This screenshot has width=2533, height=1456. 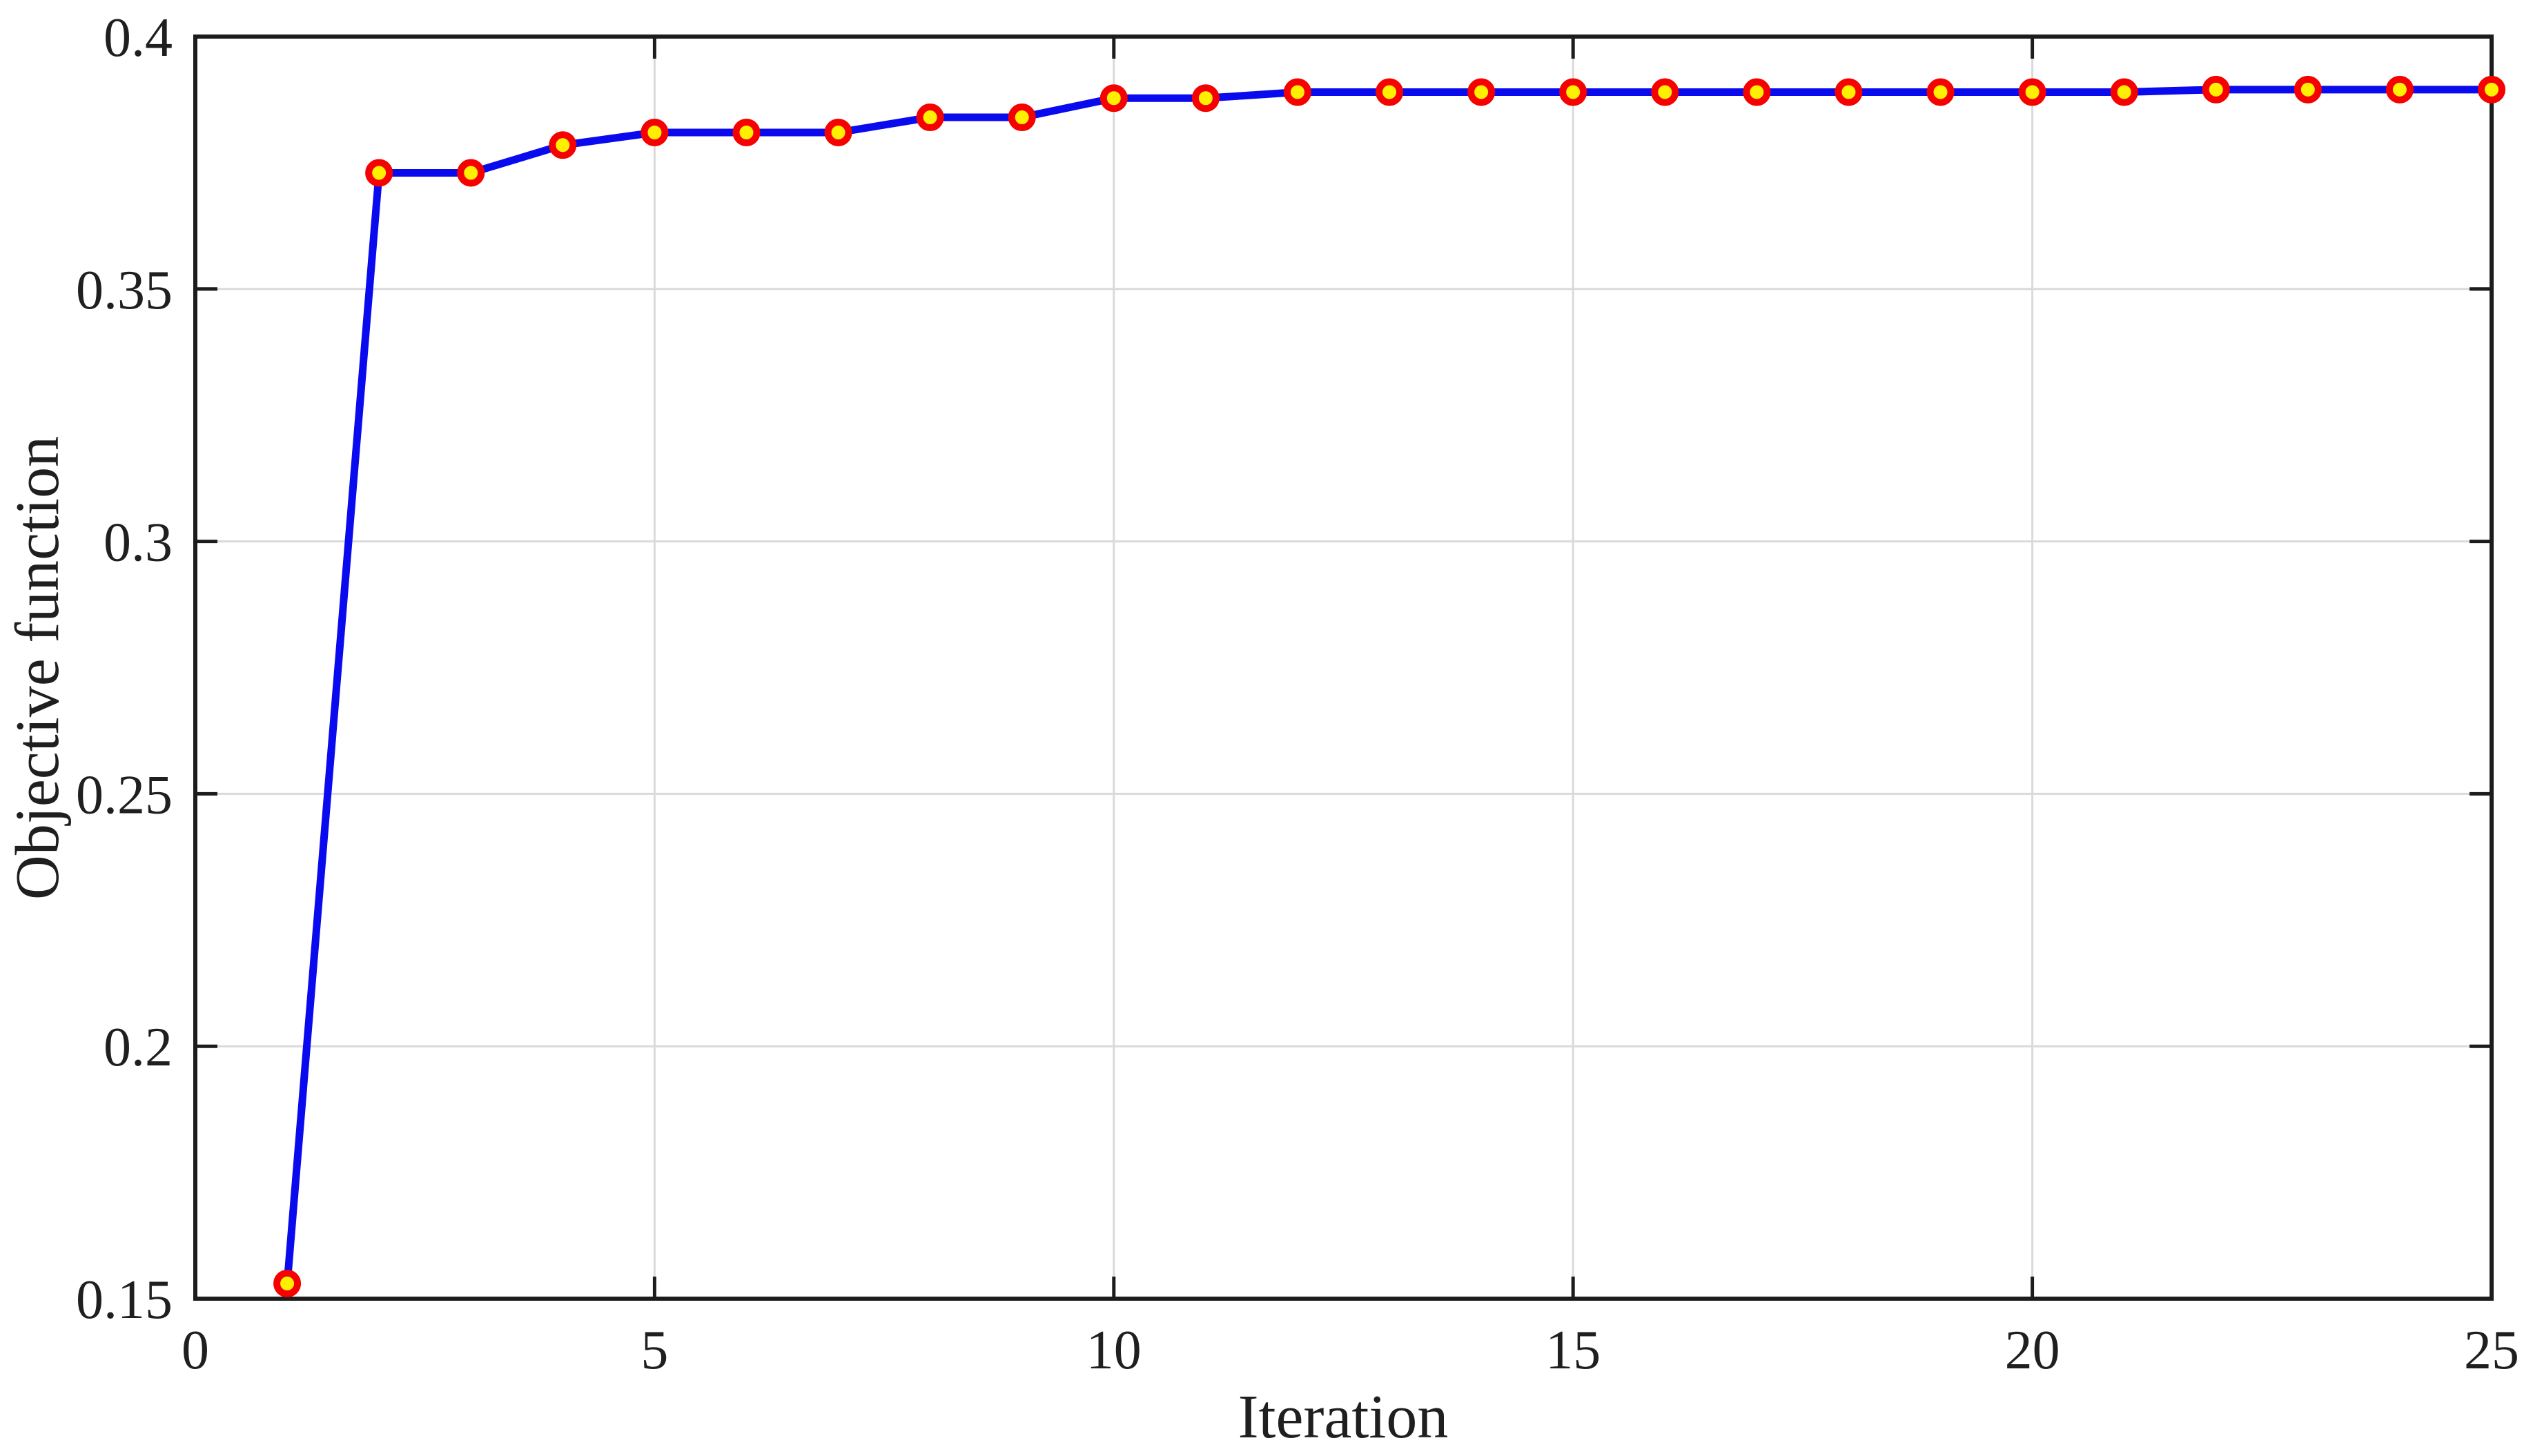 What do you see at coordinates (1344, 1417) in the screenshot?
I see `x-axis-label: Iteration` at bounding box center [1344, 1417].